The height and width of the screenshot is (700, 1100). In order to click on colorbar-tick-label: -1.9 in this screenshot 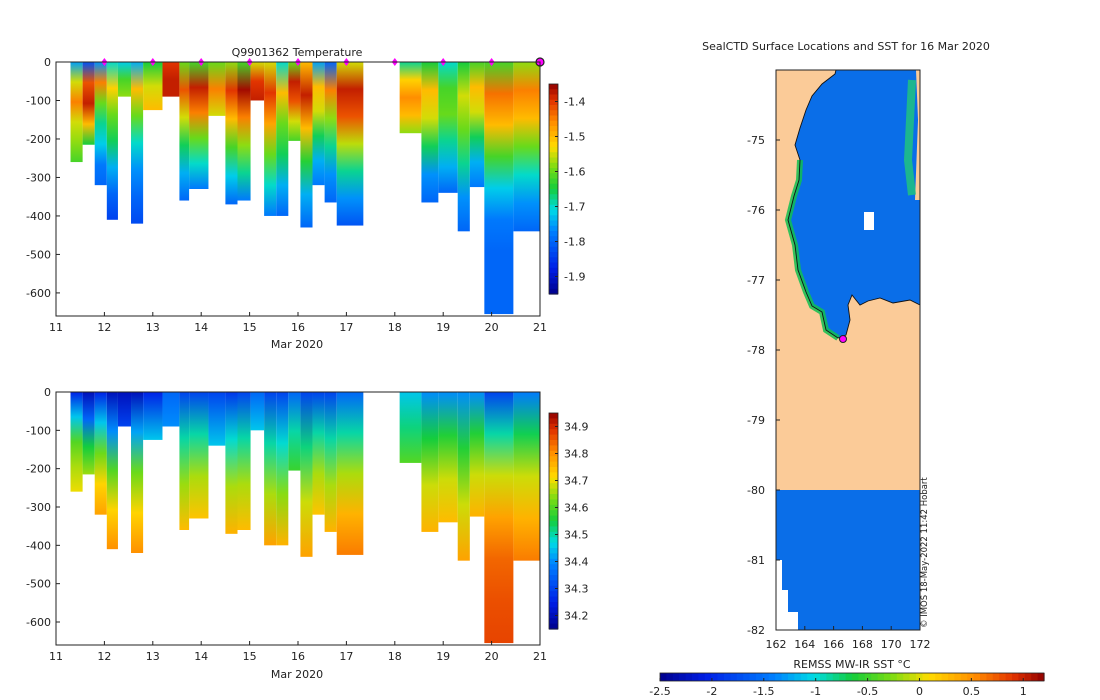, I will do `click(574, 277)`.